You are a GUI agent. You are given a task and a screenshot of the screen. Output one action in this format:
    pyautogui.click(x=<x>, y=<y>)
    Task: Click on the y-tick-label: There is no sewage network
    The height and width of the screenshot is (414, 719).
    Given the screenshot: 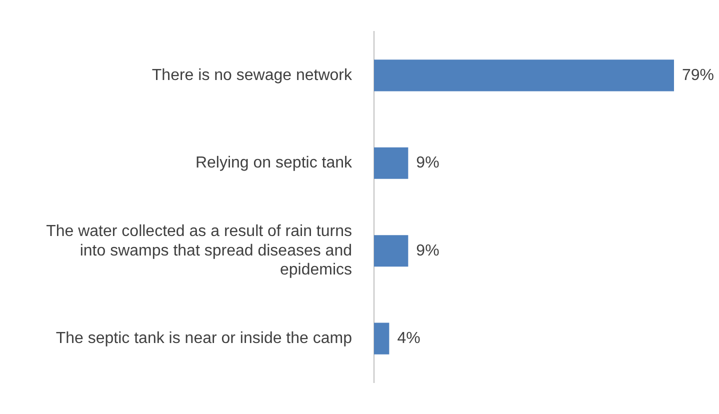 What is the action you would take?
    pyautogui.click(x=252, y=75)
    